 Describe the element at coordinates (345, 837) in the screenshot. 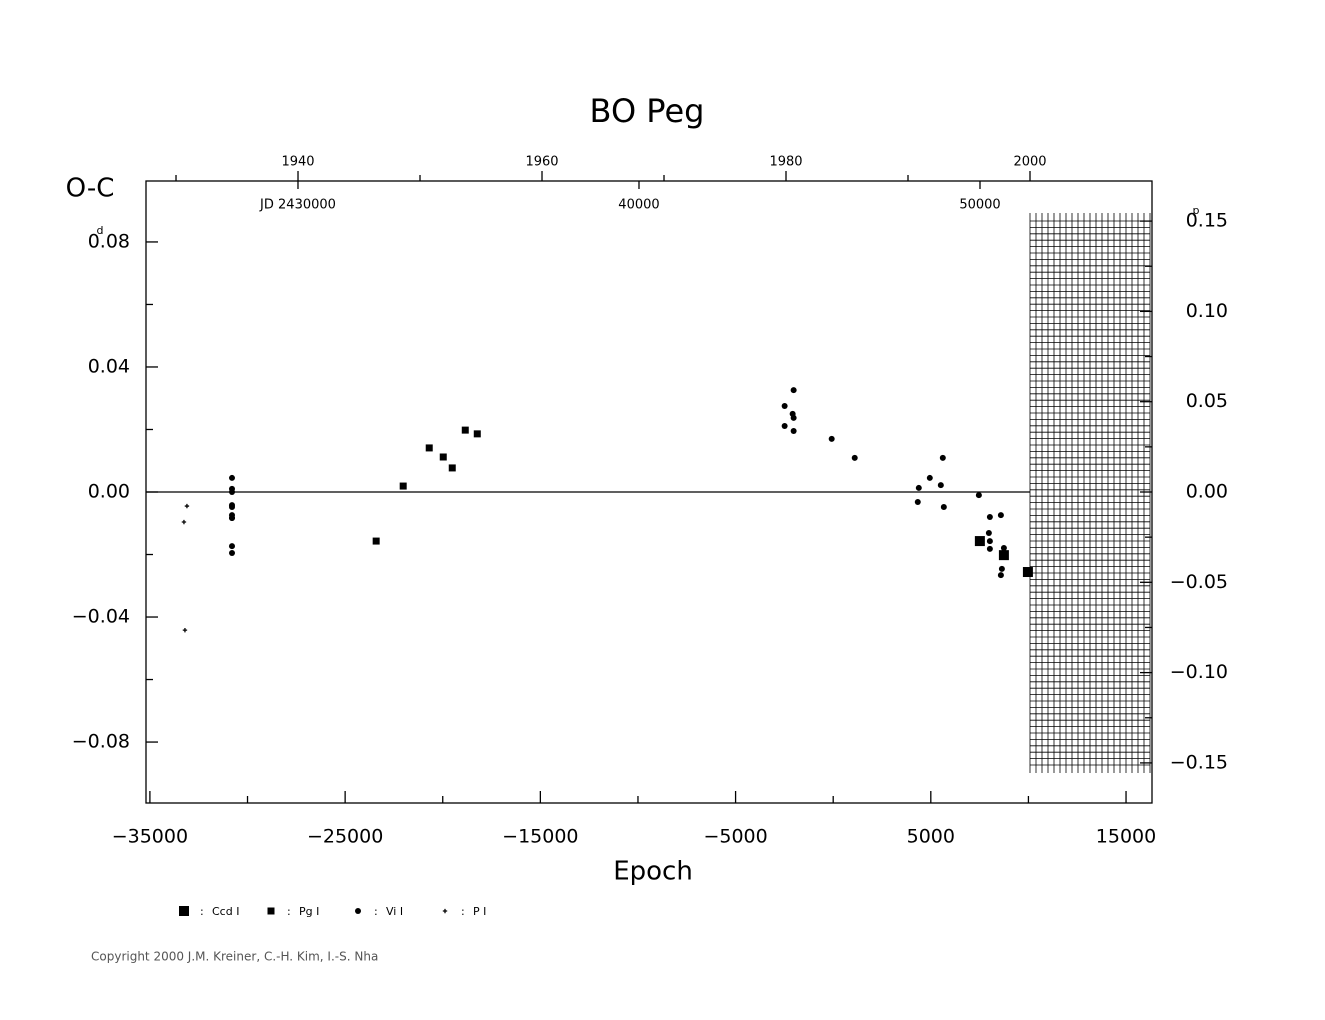

I see `x-tick-label: −25000` at that location.